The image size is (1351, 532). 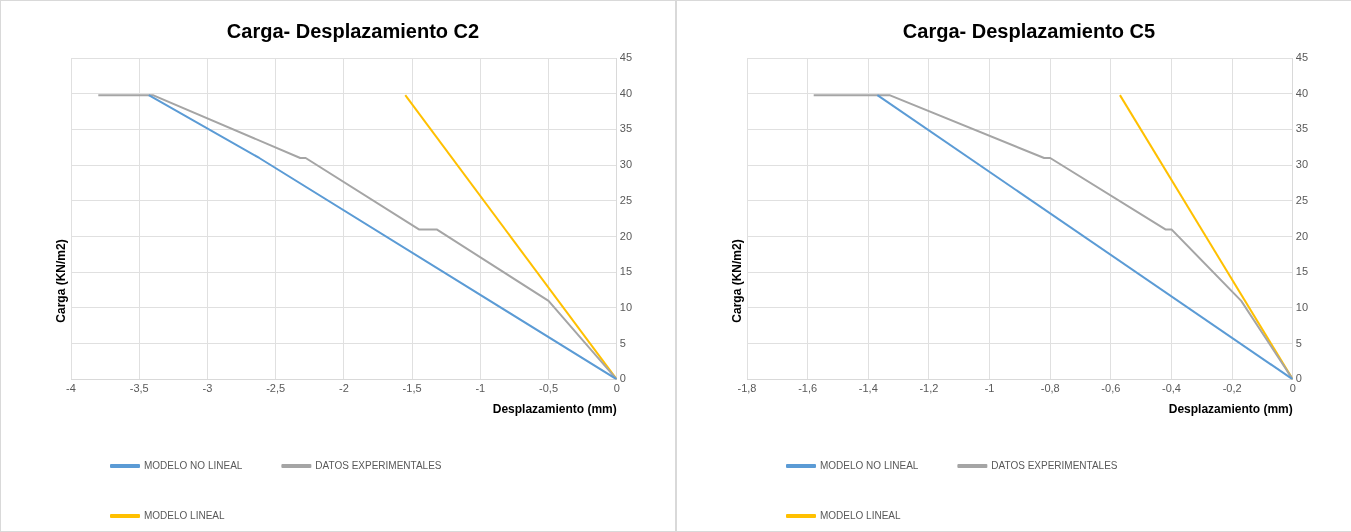 What do you see at coordinates (1111, 388) in the screenshot?
I see `x-tick-label: -0,6` at bounding box center [1111, 388].